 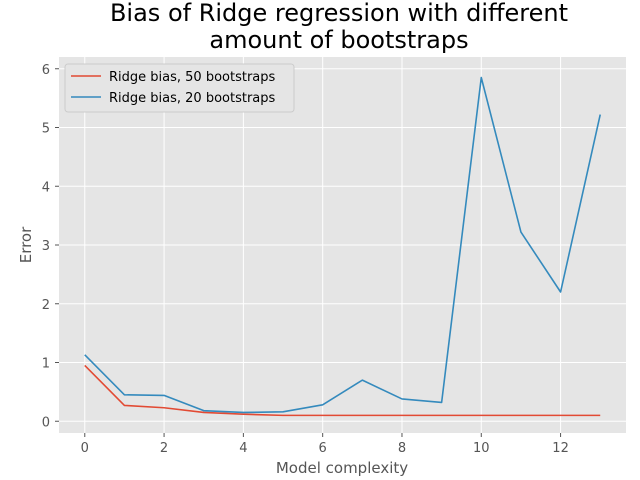 I want to click on x-tick-label: 6, so click(x=323, y=448).